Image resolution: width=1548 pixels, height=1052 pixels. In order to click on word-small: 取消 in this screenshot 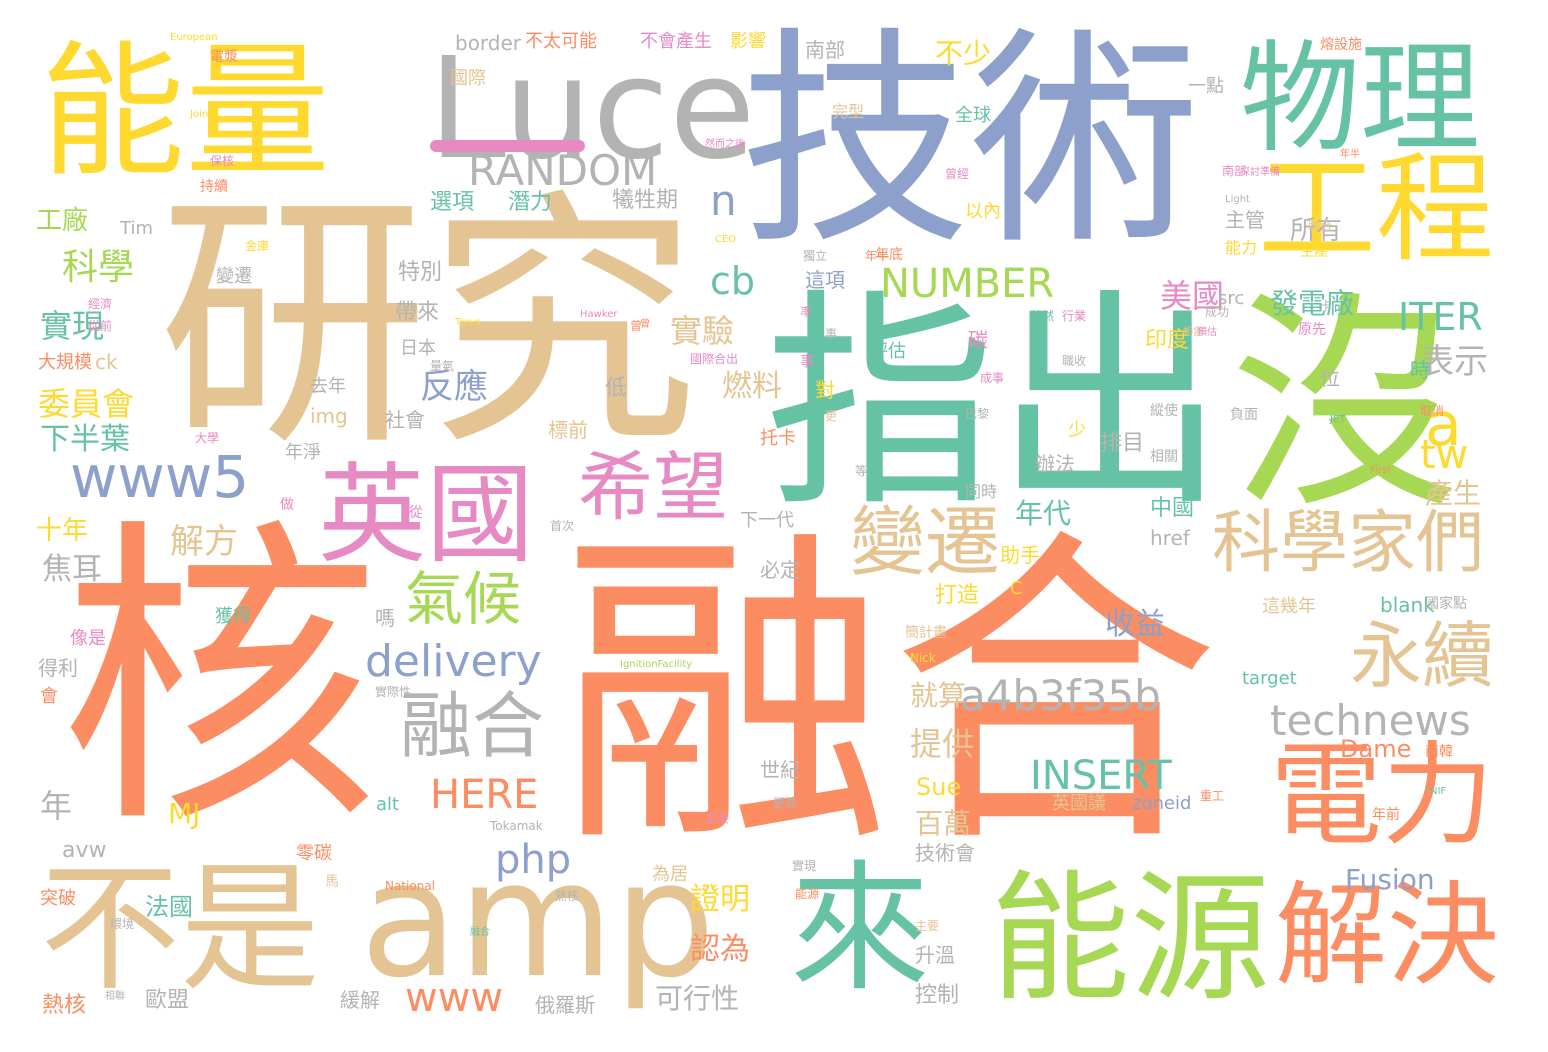, I will do `click(1432, 411)`.